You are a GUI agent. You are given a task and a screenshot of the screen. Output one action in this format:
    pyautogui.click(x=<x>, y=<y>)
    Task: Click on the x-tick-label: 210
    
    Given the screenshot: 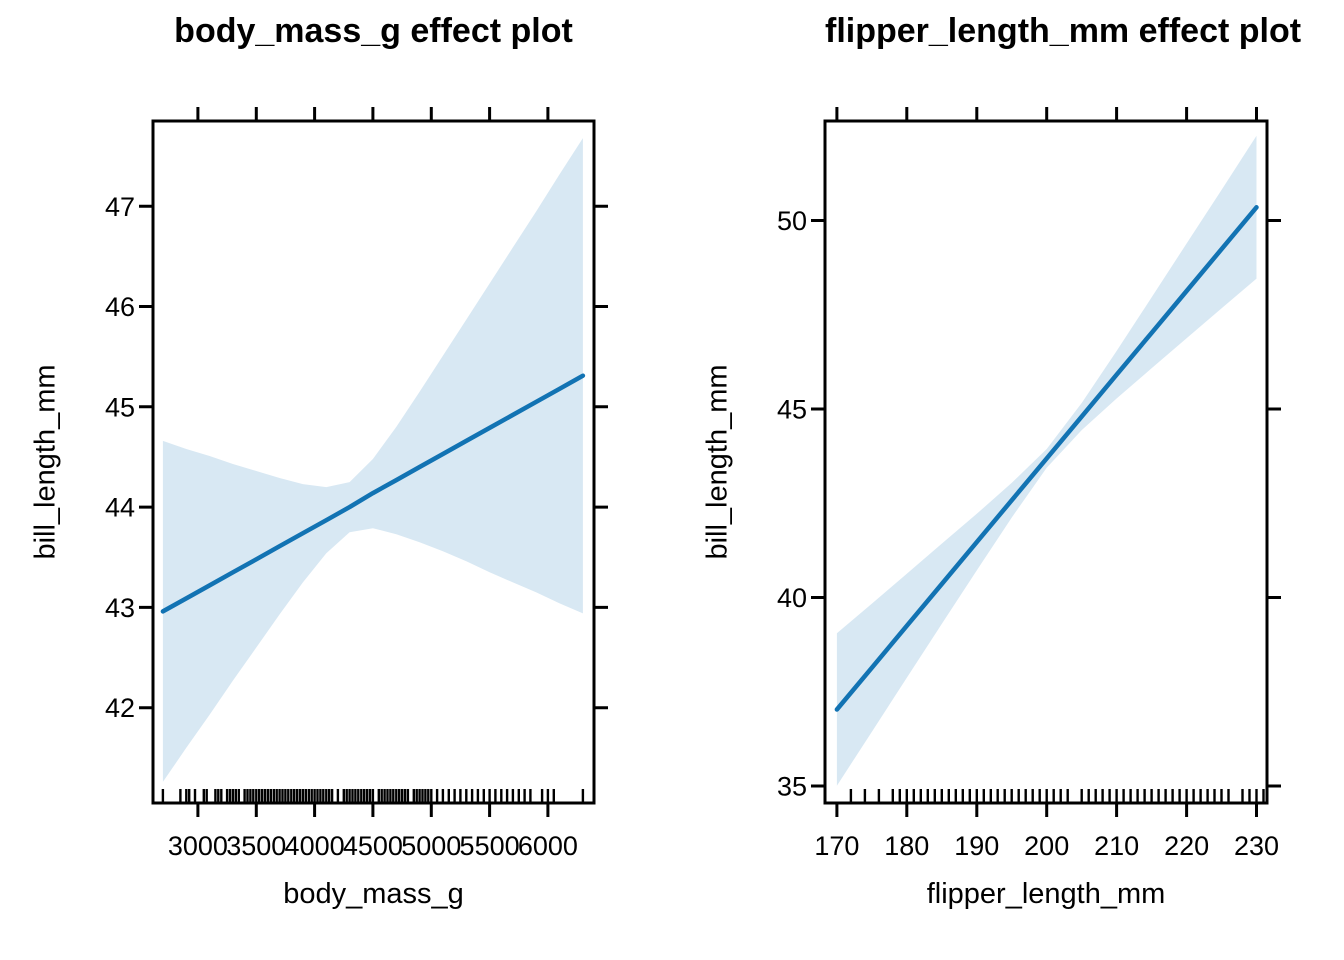 What is the action you would take?
    pyautogui.click(x=1116, y=846)
    